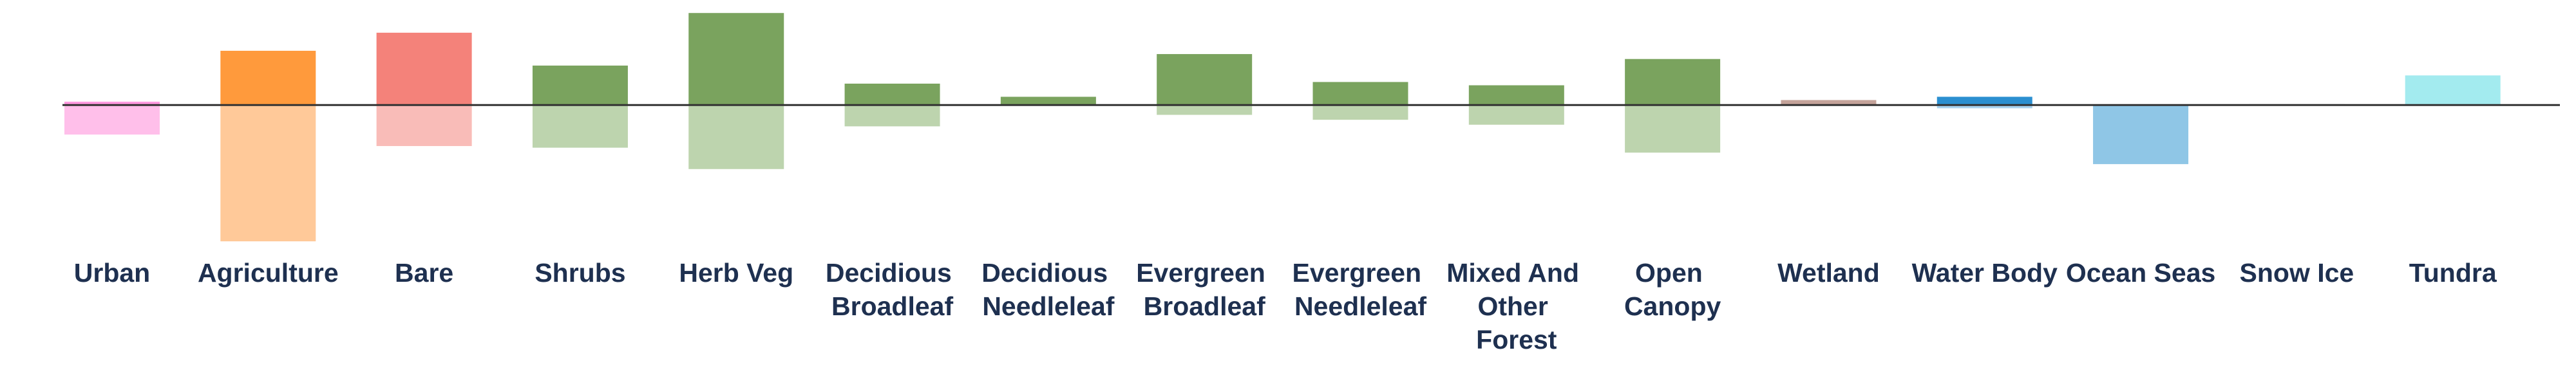  Describe the element at coordinates (1673, 289) in the screenshot. I see `x-tick-label: Open Canopy` at that location.